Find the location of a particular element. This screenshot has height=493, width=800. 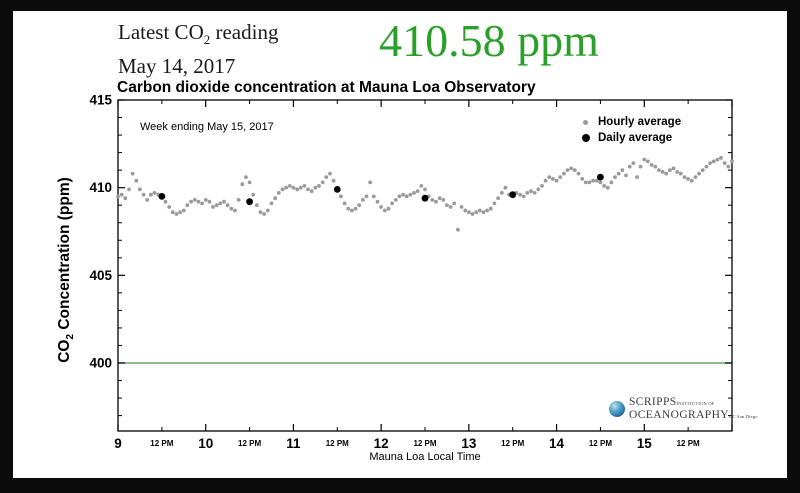

legend-item-hourly: Hourly average is located at coordinates (630, 122).